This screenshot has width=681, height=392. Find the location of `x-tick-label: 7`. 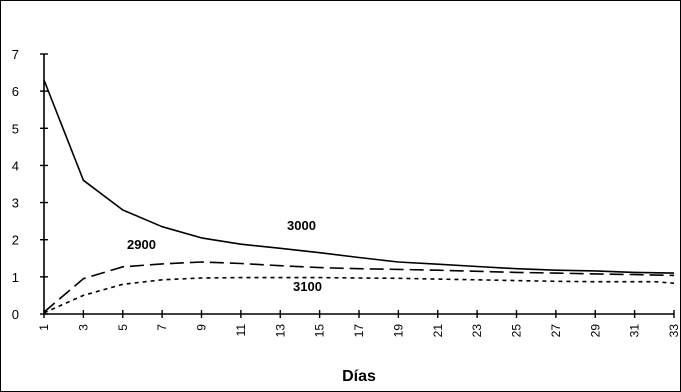

x-tick-label: 7 is located at coordinates (162, 327).